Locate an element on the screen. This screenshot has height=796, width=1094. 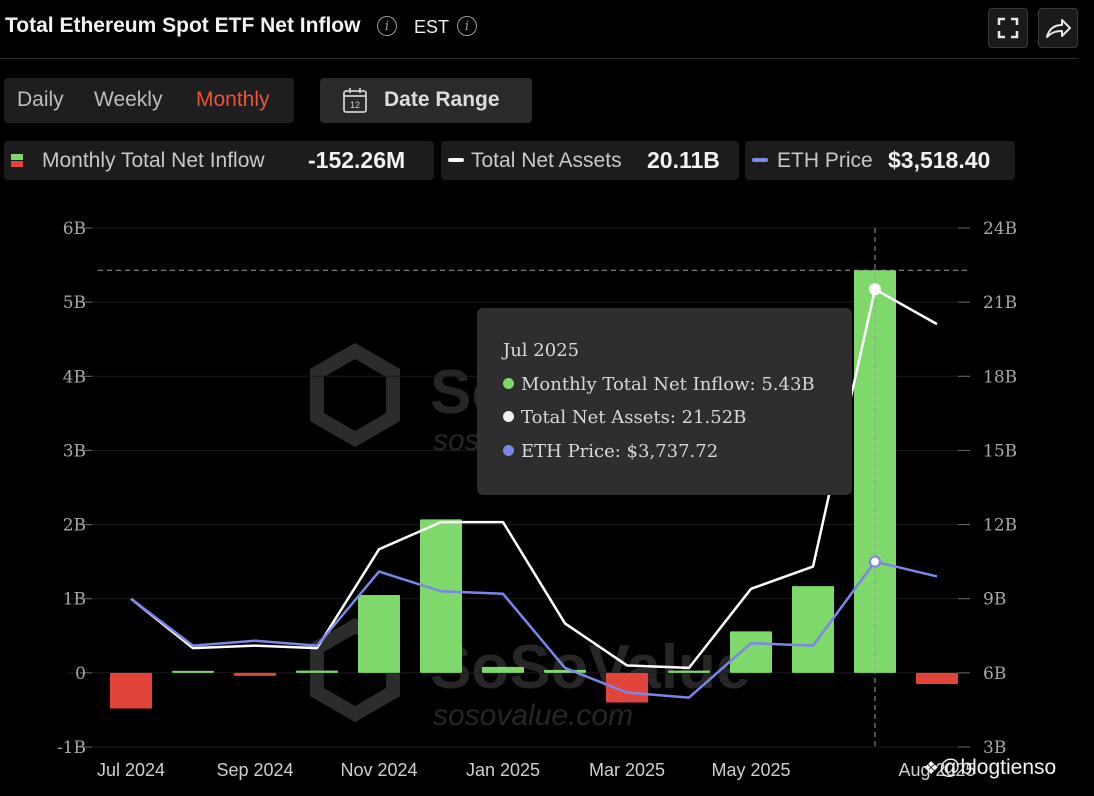
x-tick-label: Mar 2025 is located at coordinates (627, 770).